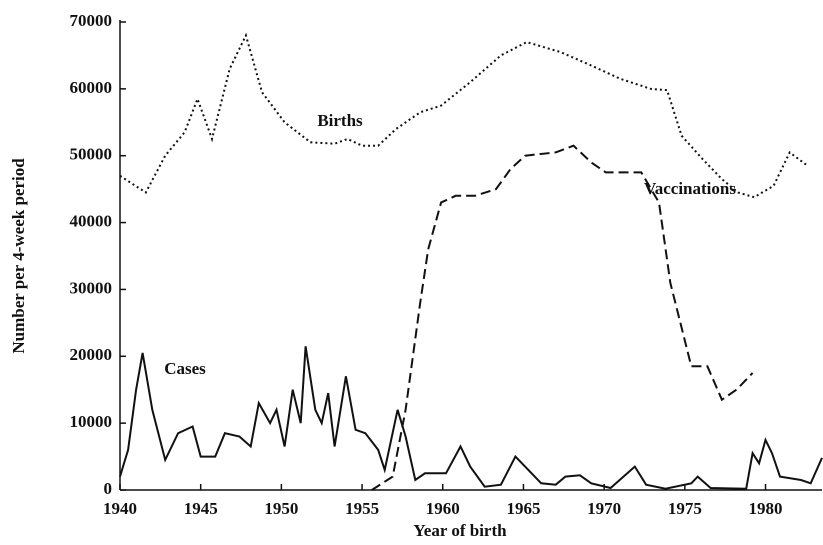  I want to click on x-tick-label: 1960, so click(443, 508).